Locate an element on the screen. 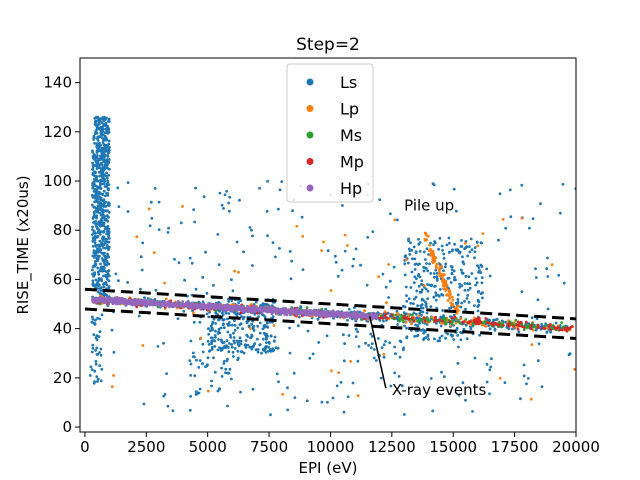  x-axis-label: EPI (eV) is located at coordinates (328, 468).